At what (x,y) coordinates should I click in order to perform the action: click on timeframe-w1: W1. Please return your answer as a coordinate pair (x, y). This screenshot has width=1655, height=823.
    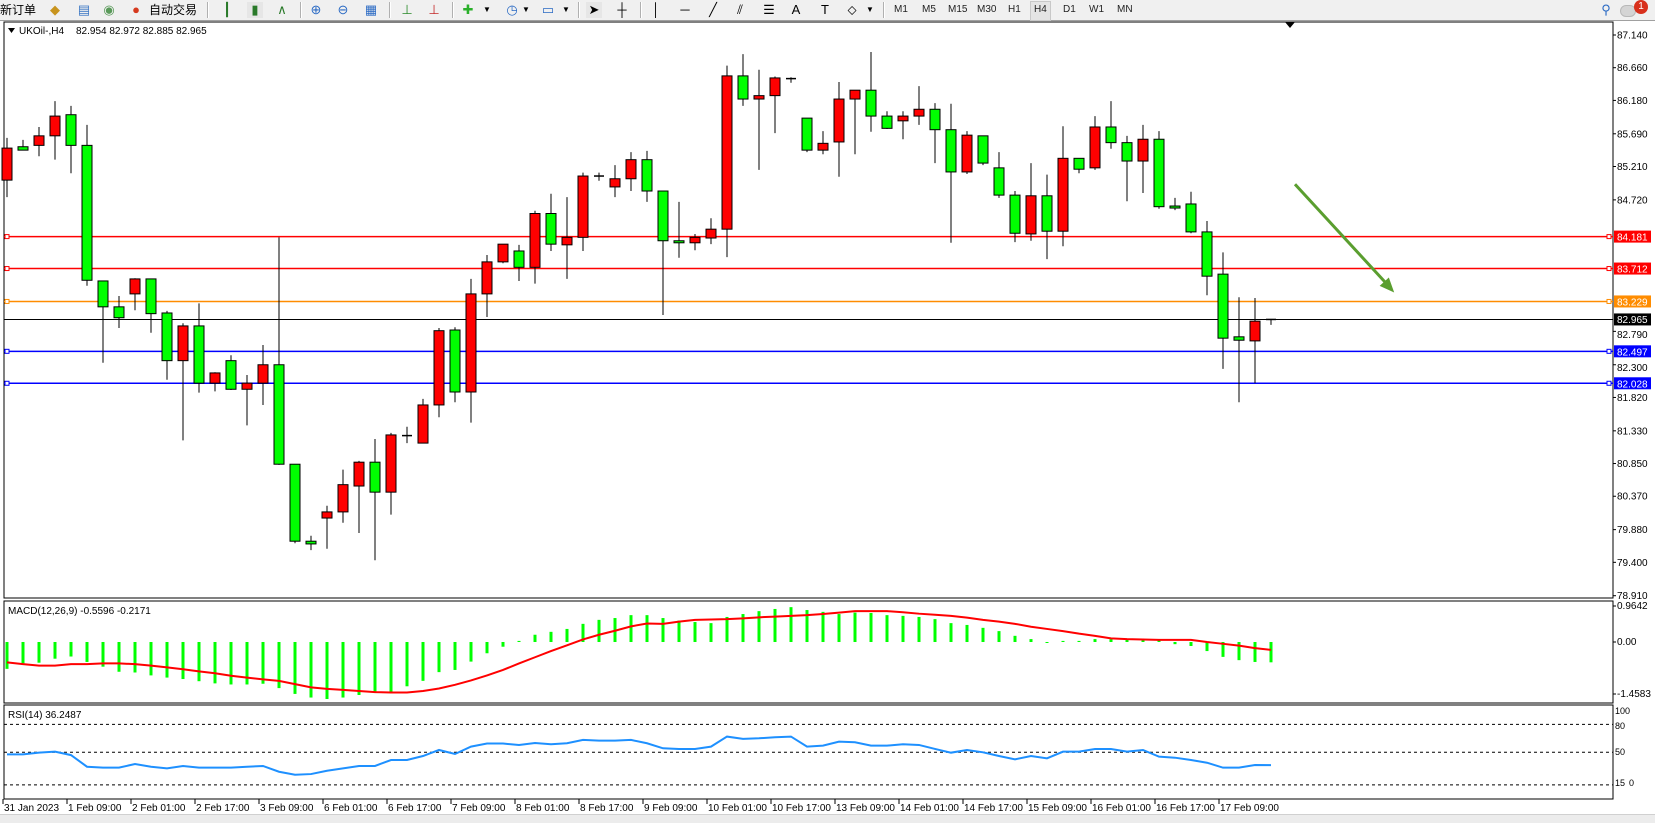
    Looking at the image, I should click on (1096, 9).